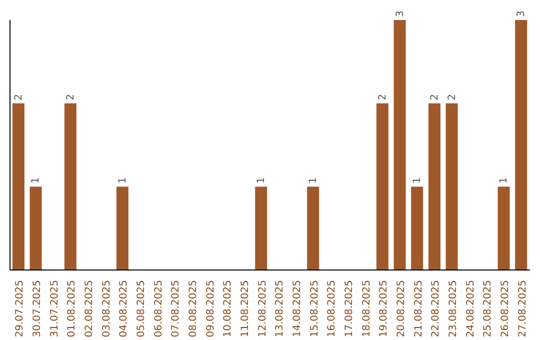 The image size is (540, 340). I want to click on x-tick-label: 03.08.2025, so click(106, 309).